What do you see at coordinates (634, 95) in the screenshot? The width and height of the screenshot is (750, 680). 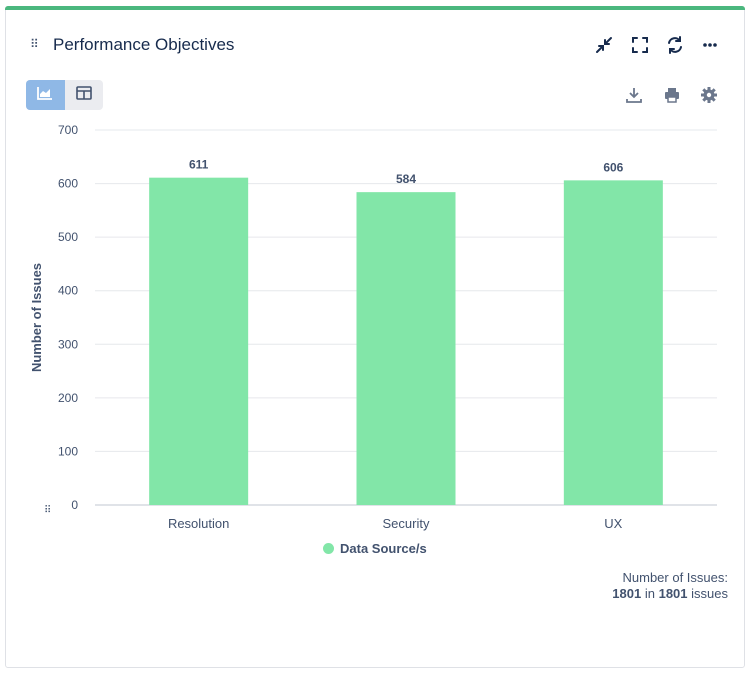 I see `download-icon` at bounding box center [634, 95].